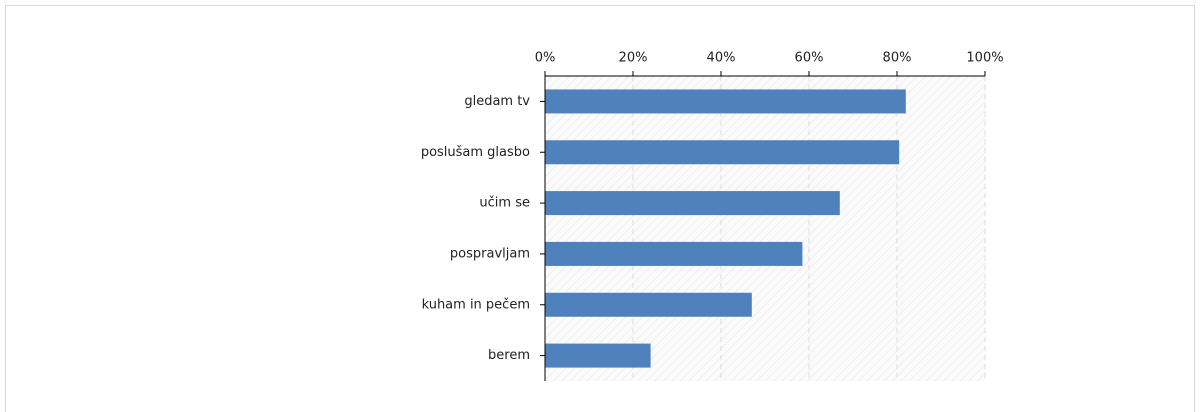  Describe the element at coordinates (984, 58) in the screenshot. I see `x-tick-label: 100%` at that location.